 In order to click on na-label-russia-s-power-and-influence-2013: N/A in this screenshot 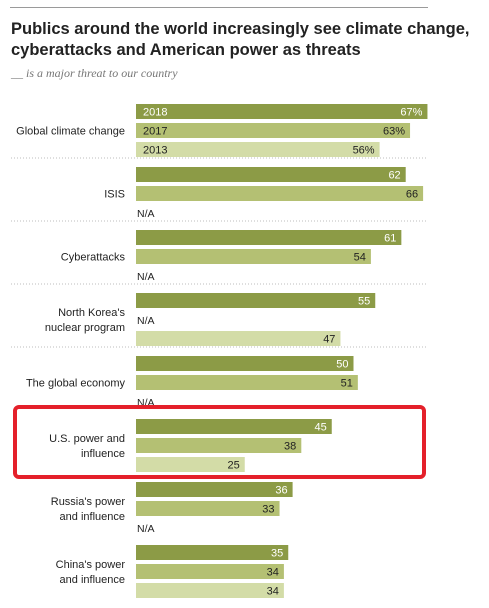, I will do `click(146, 529)`.